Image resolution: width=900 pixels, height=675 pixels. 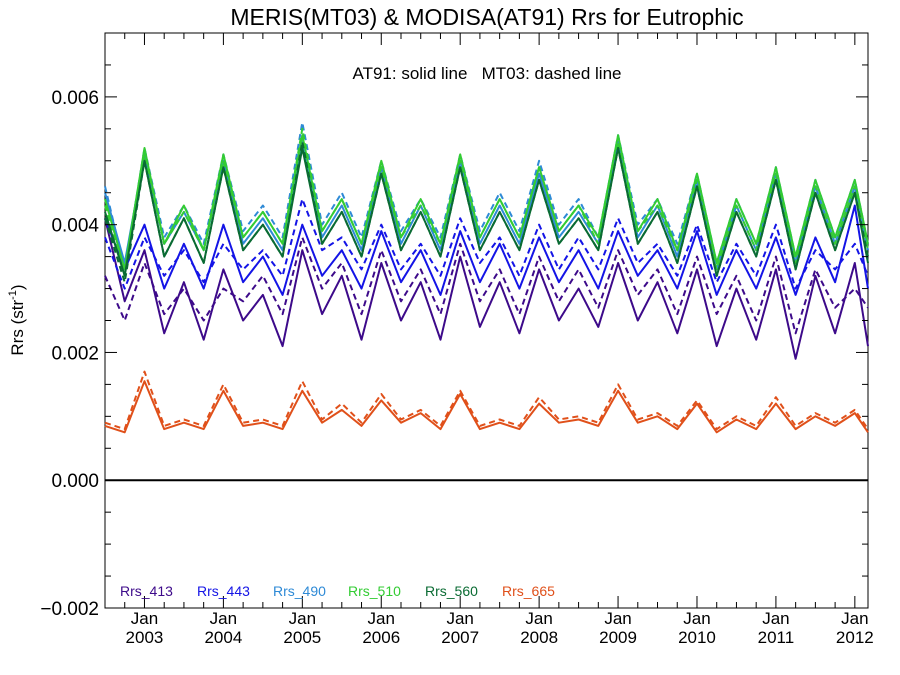 I want to click on y-tick-label: 0.004, so click(x=75, y=226).